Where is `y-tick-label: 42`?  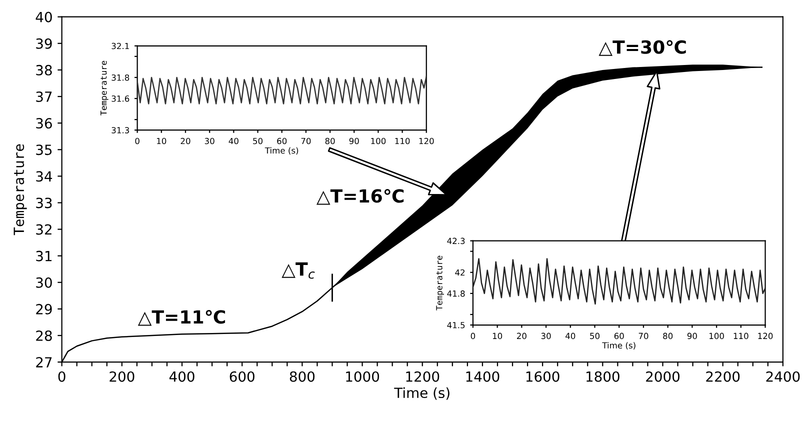 y-tick-label: 42 is located at coordinates (459, 272).